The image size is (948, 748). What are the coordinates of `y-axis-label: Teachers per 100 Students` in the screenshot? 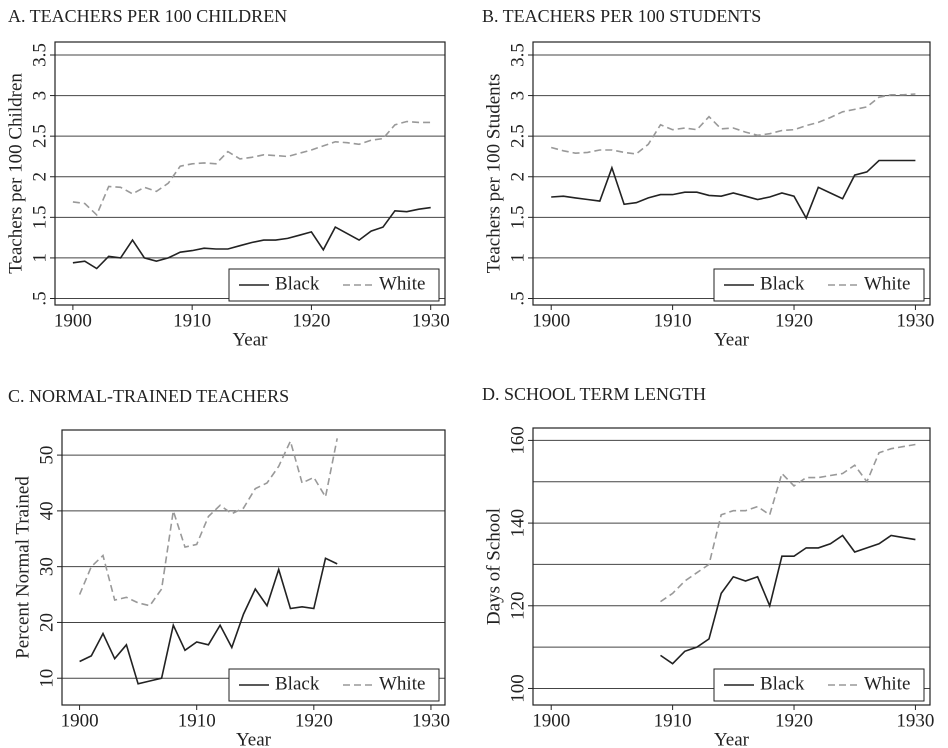 It's located at (493, 174).